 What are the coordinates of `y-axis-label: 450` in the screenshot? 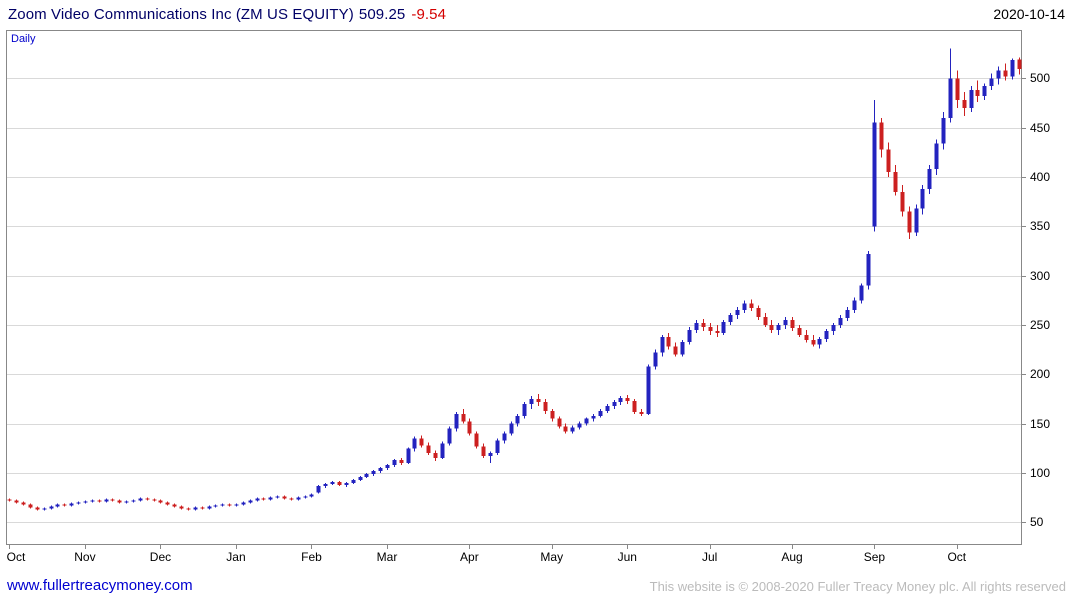 It's located at (1040, 128).